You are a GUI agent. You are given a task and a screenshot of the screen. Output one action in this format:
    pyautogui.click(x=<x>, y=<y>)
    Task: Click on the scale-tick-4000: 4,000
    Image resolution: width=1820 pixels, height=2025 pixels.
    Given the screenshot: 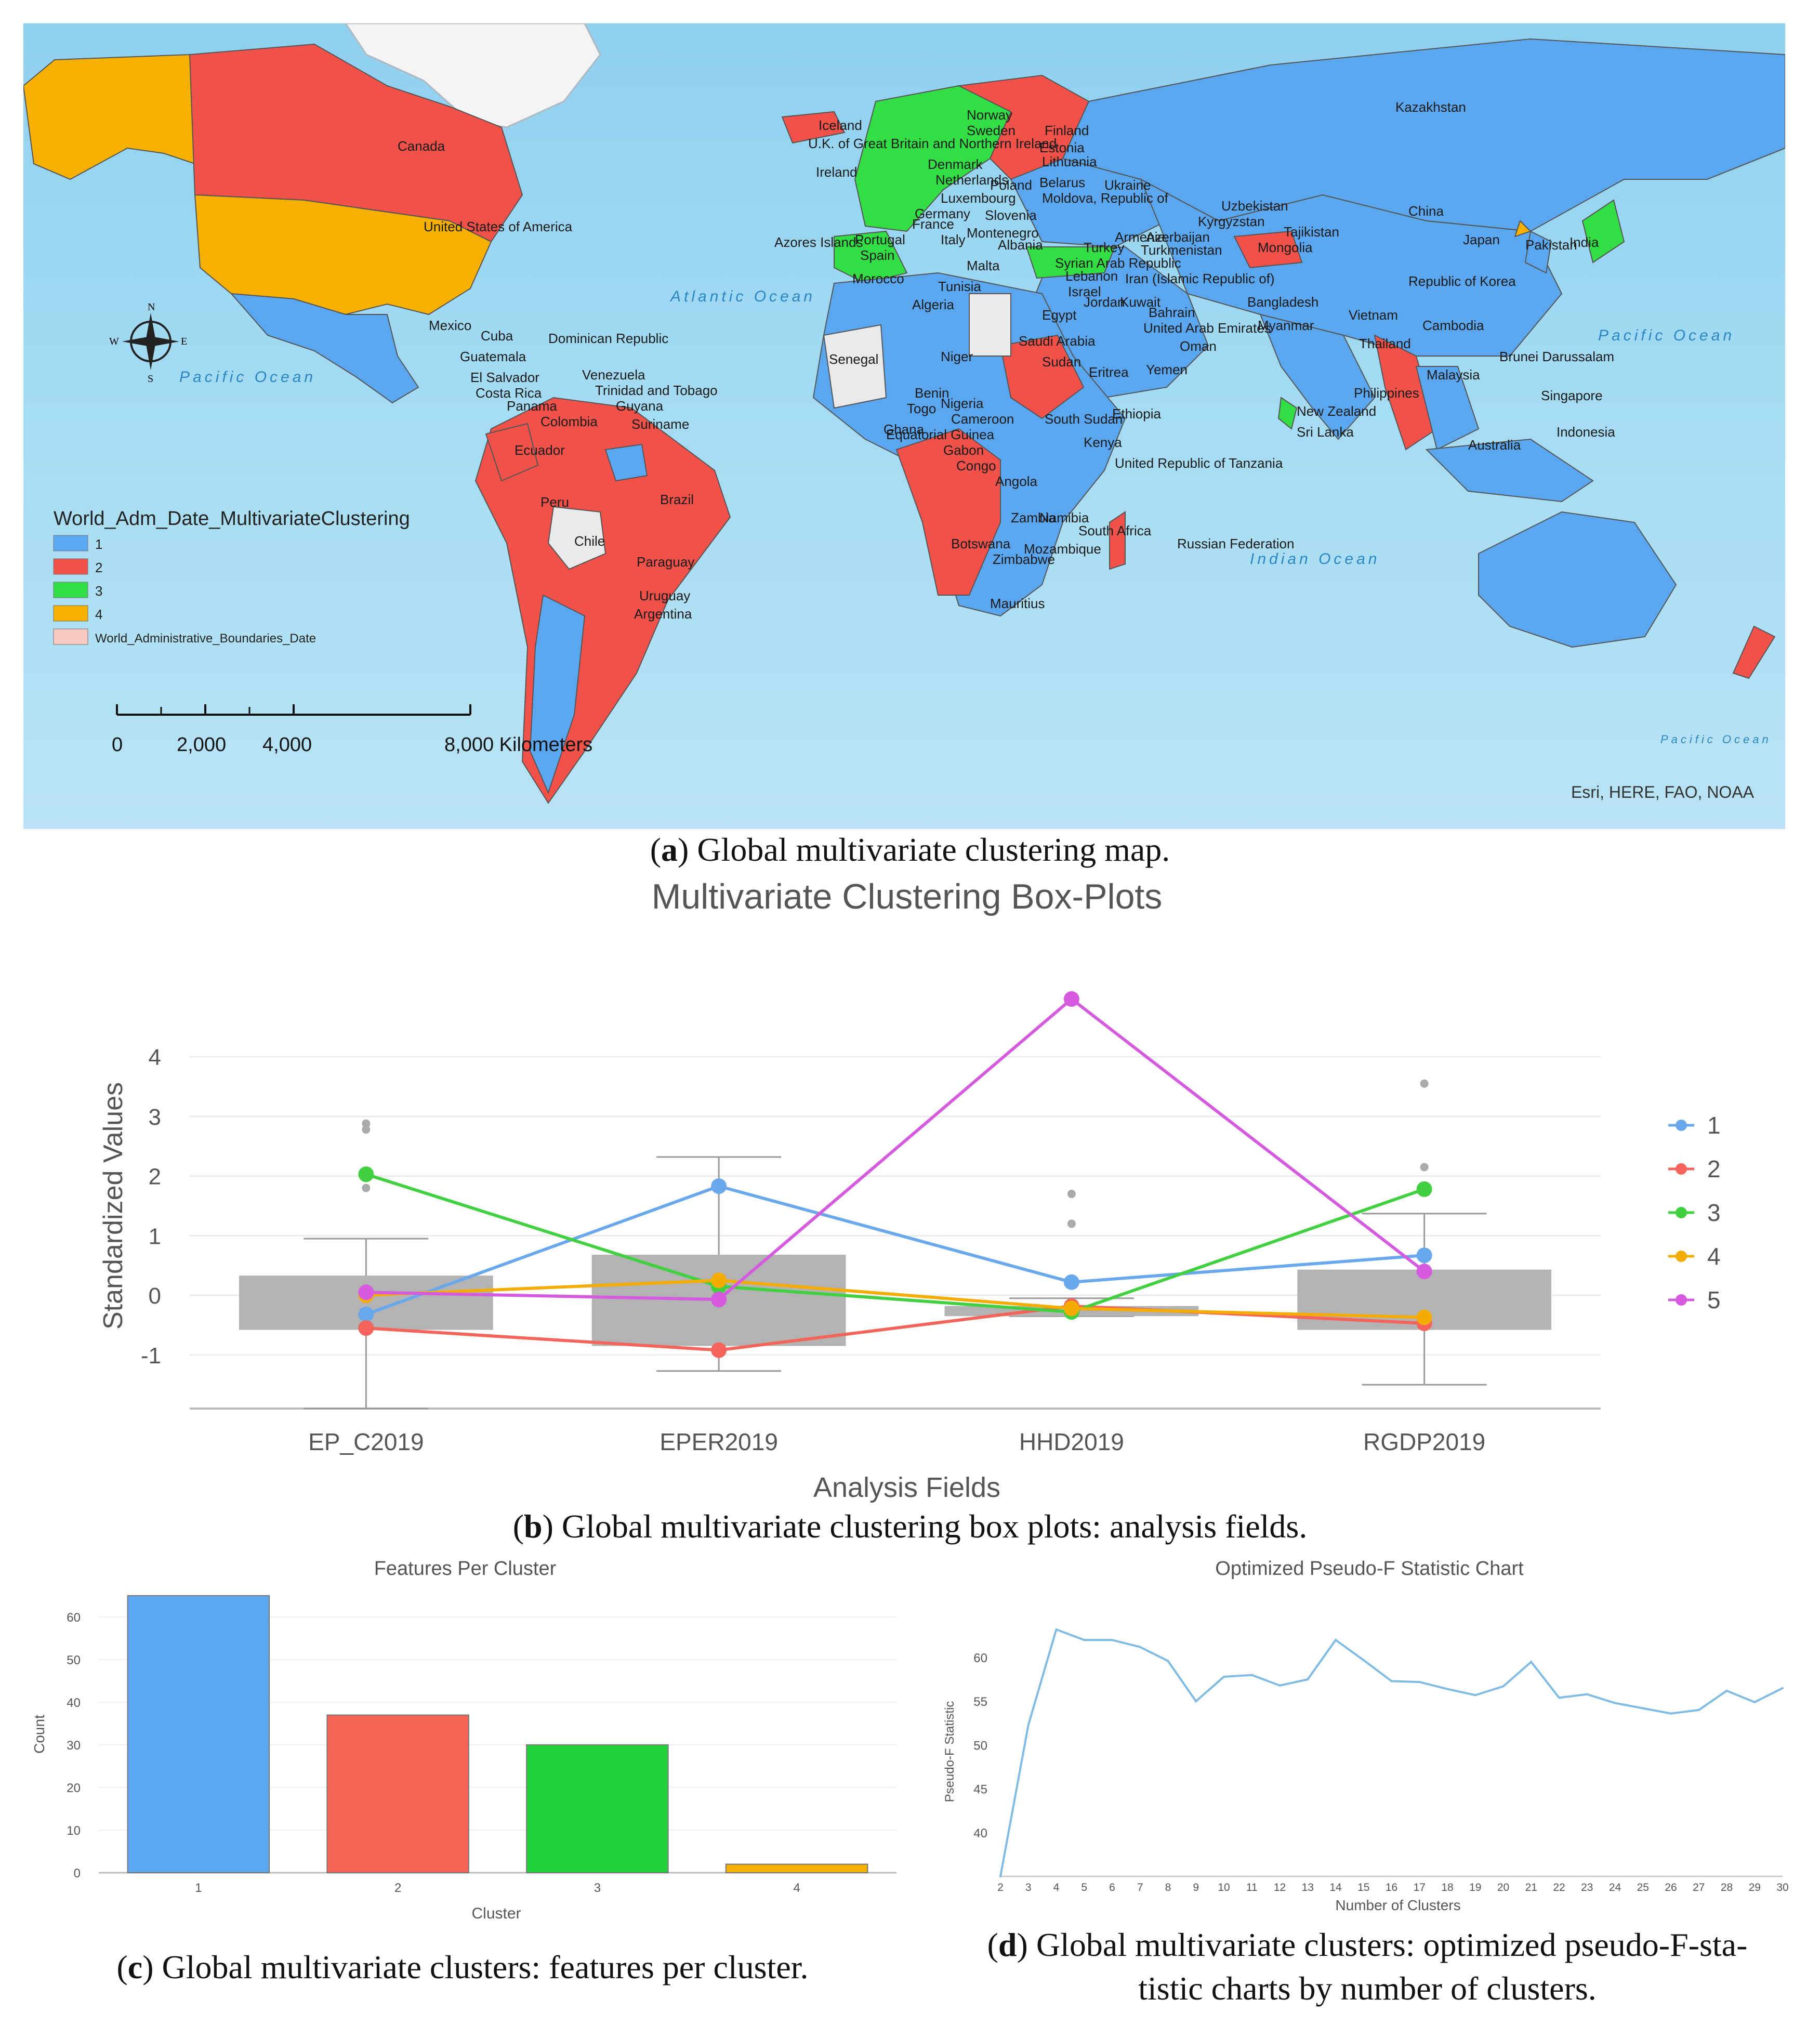 What is the action you would take?
    pyautogui.click(x=287, y=745)
    